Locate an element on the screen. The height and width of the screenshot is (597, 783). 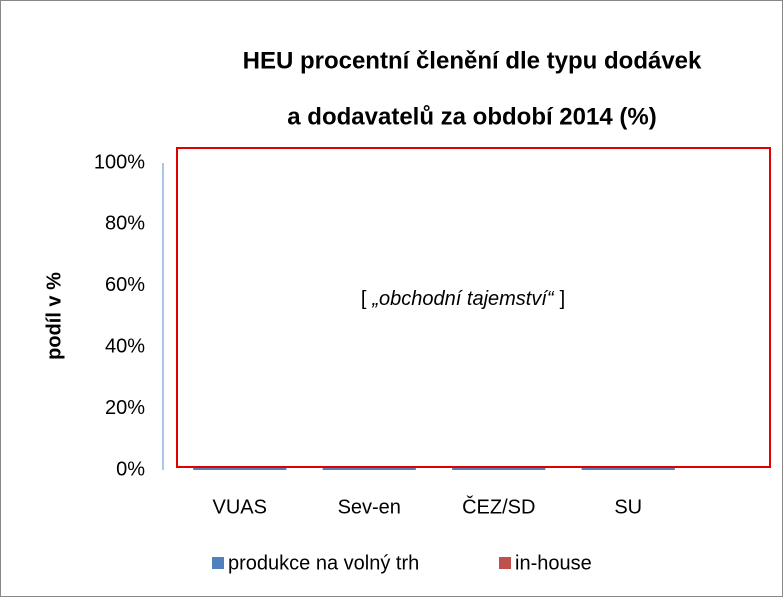
annotation-bracket: ] is located at coordinates (563, 299).